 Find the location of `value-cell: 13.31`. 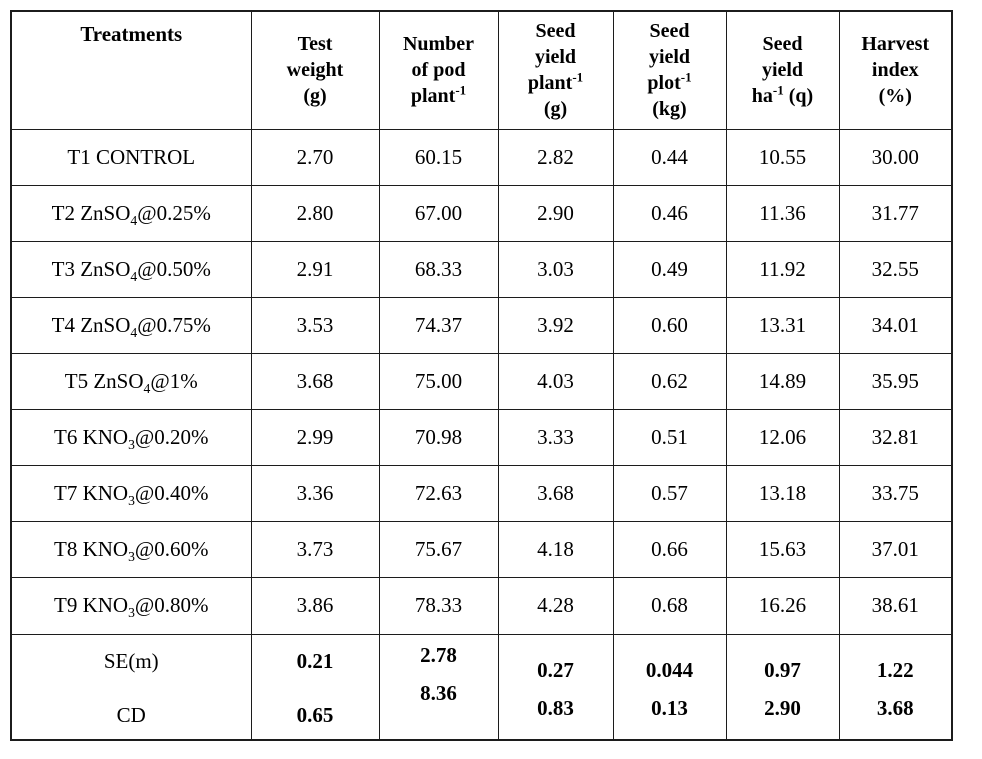

value-cell: 13.31 is located at coordinates (782, 325).